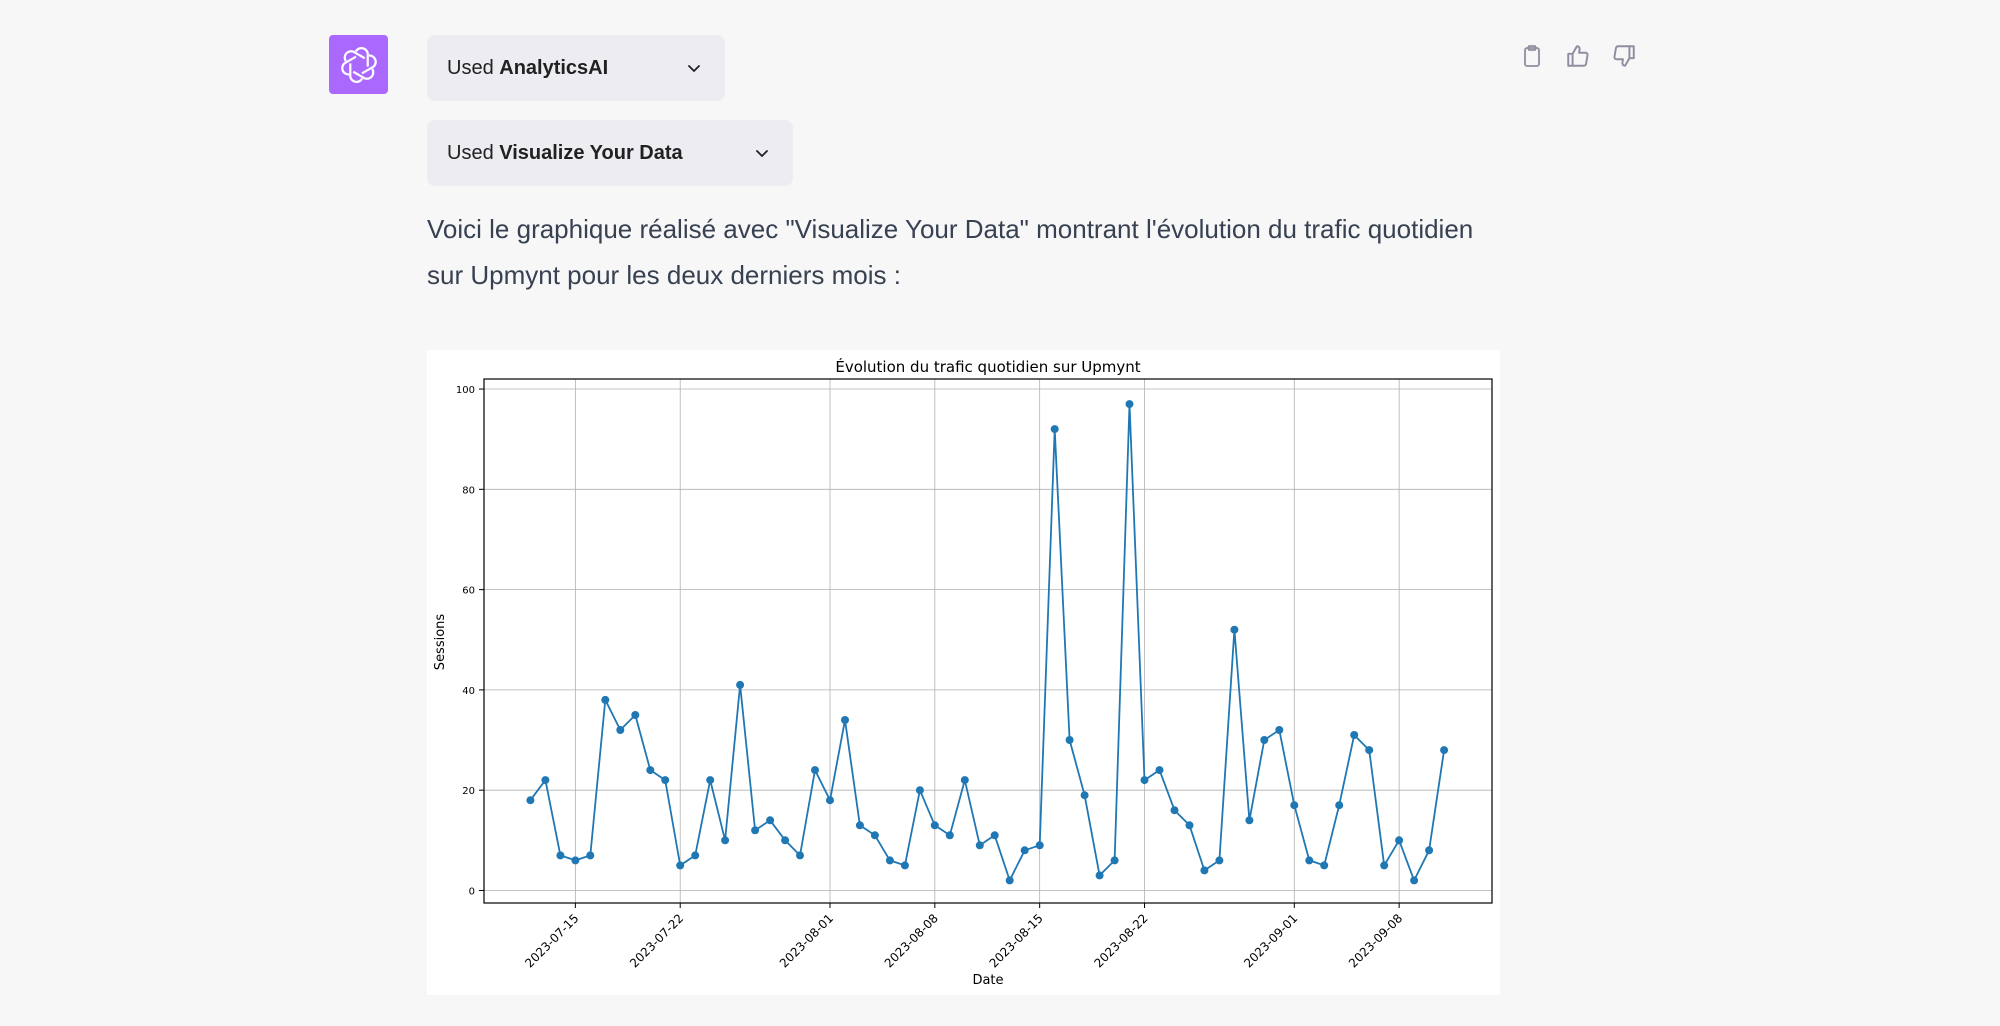  Describe the element at coordinates (468, 591) in the screenshot. I see `y-tick-label: 60` at that location.